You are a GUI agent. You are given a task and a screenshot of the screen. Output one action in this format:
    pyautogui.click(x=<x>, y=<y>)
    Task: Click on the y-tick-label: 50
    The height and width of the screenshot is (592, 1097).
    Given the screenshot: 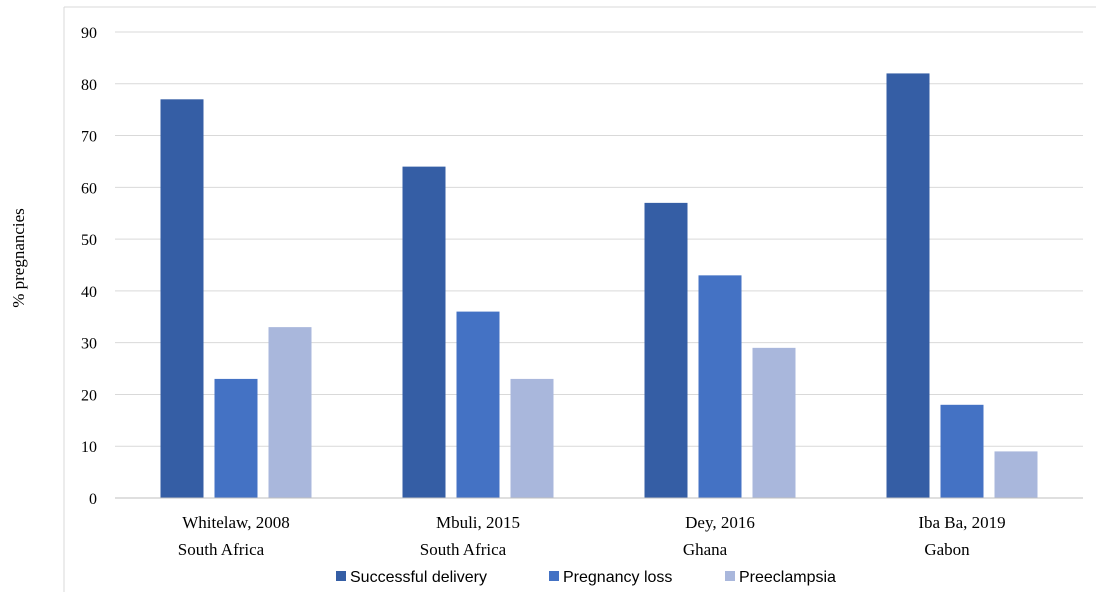 What is the action you would take?
    pyautogui.click(x=89, y=240)
    